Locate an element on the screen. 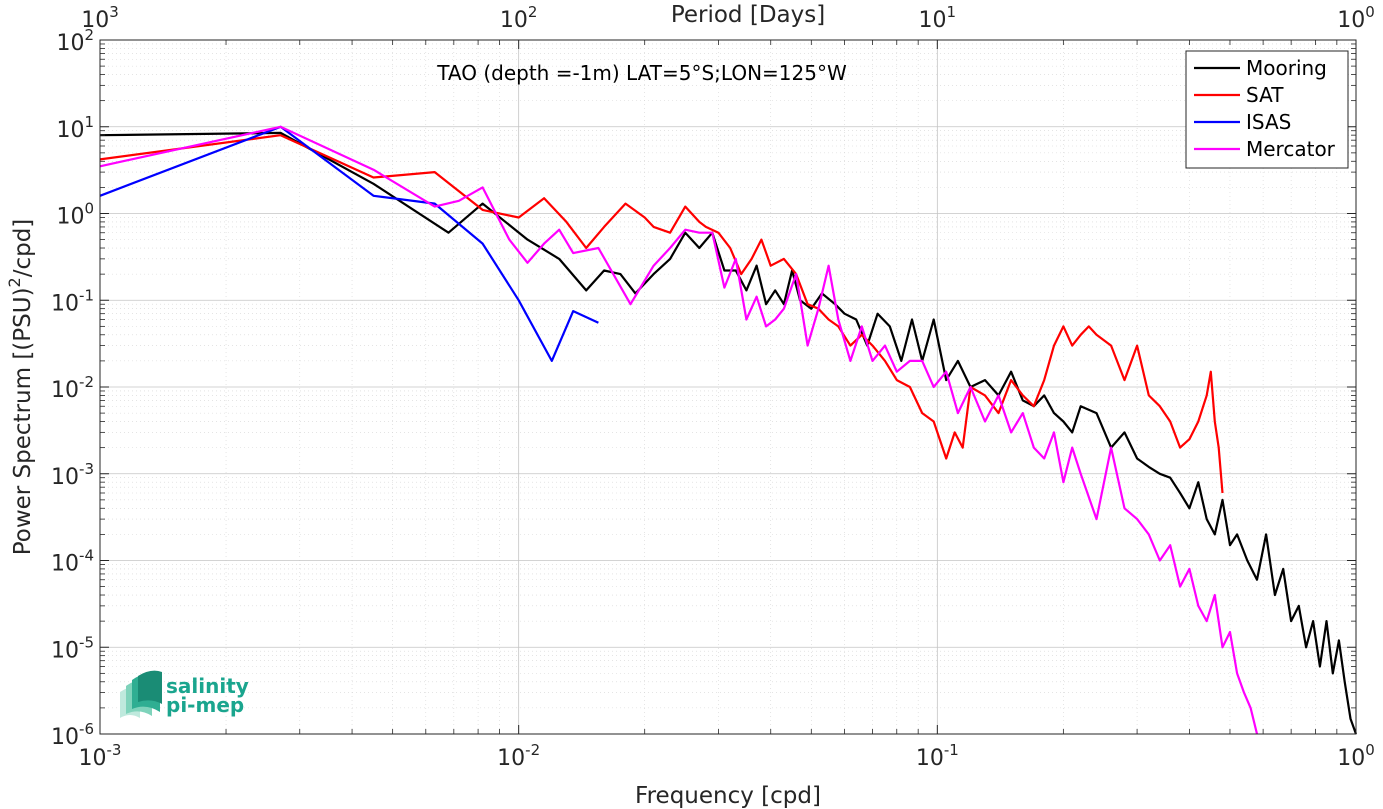 The width and height of the screenshot is (1383, 809). x-tick-label: 10⁻³ is located at coordinates (100, 756).